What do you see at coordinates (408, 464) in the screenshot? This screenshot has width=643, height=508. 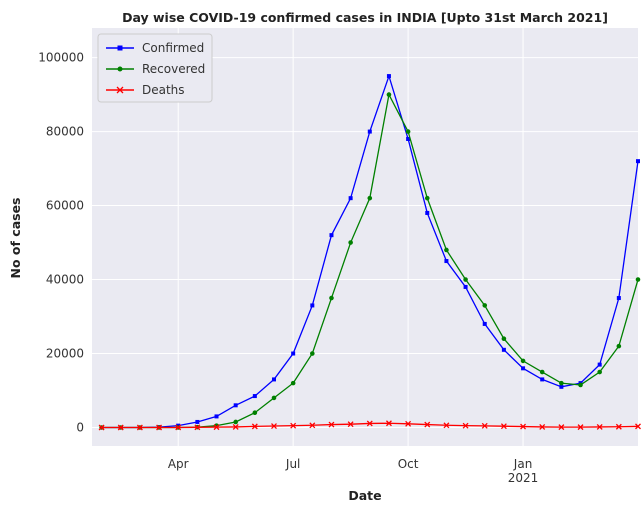 I see `x-tick-label: Oct` at bounding box center [408, 464].